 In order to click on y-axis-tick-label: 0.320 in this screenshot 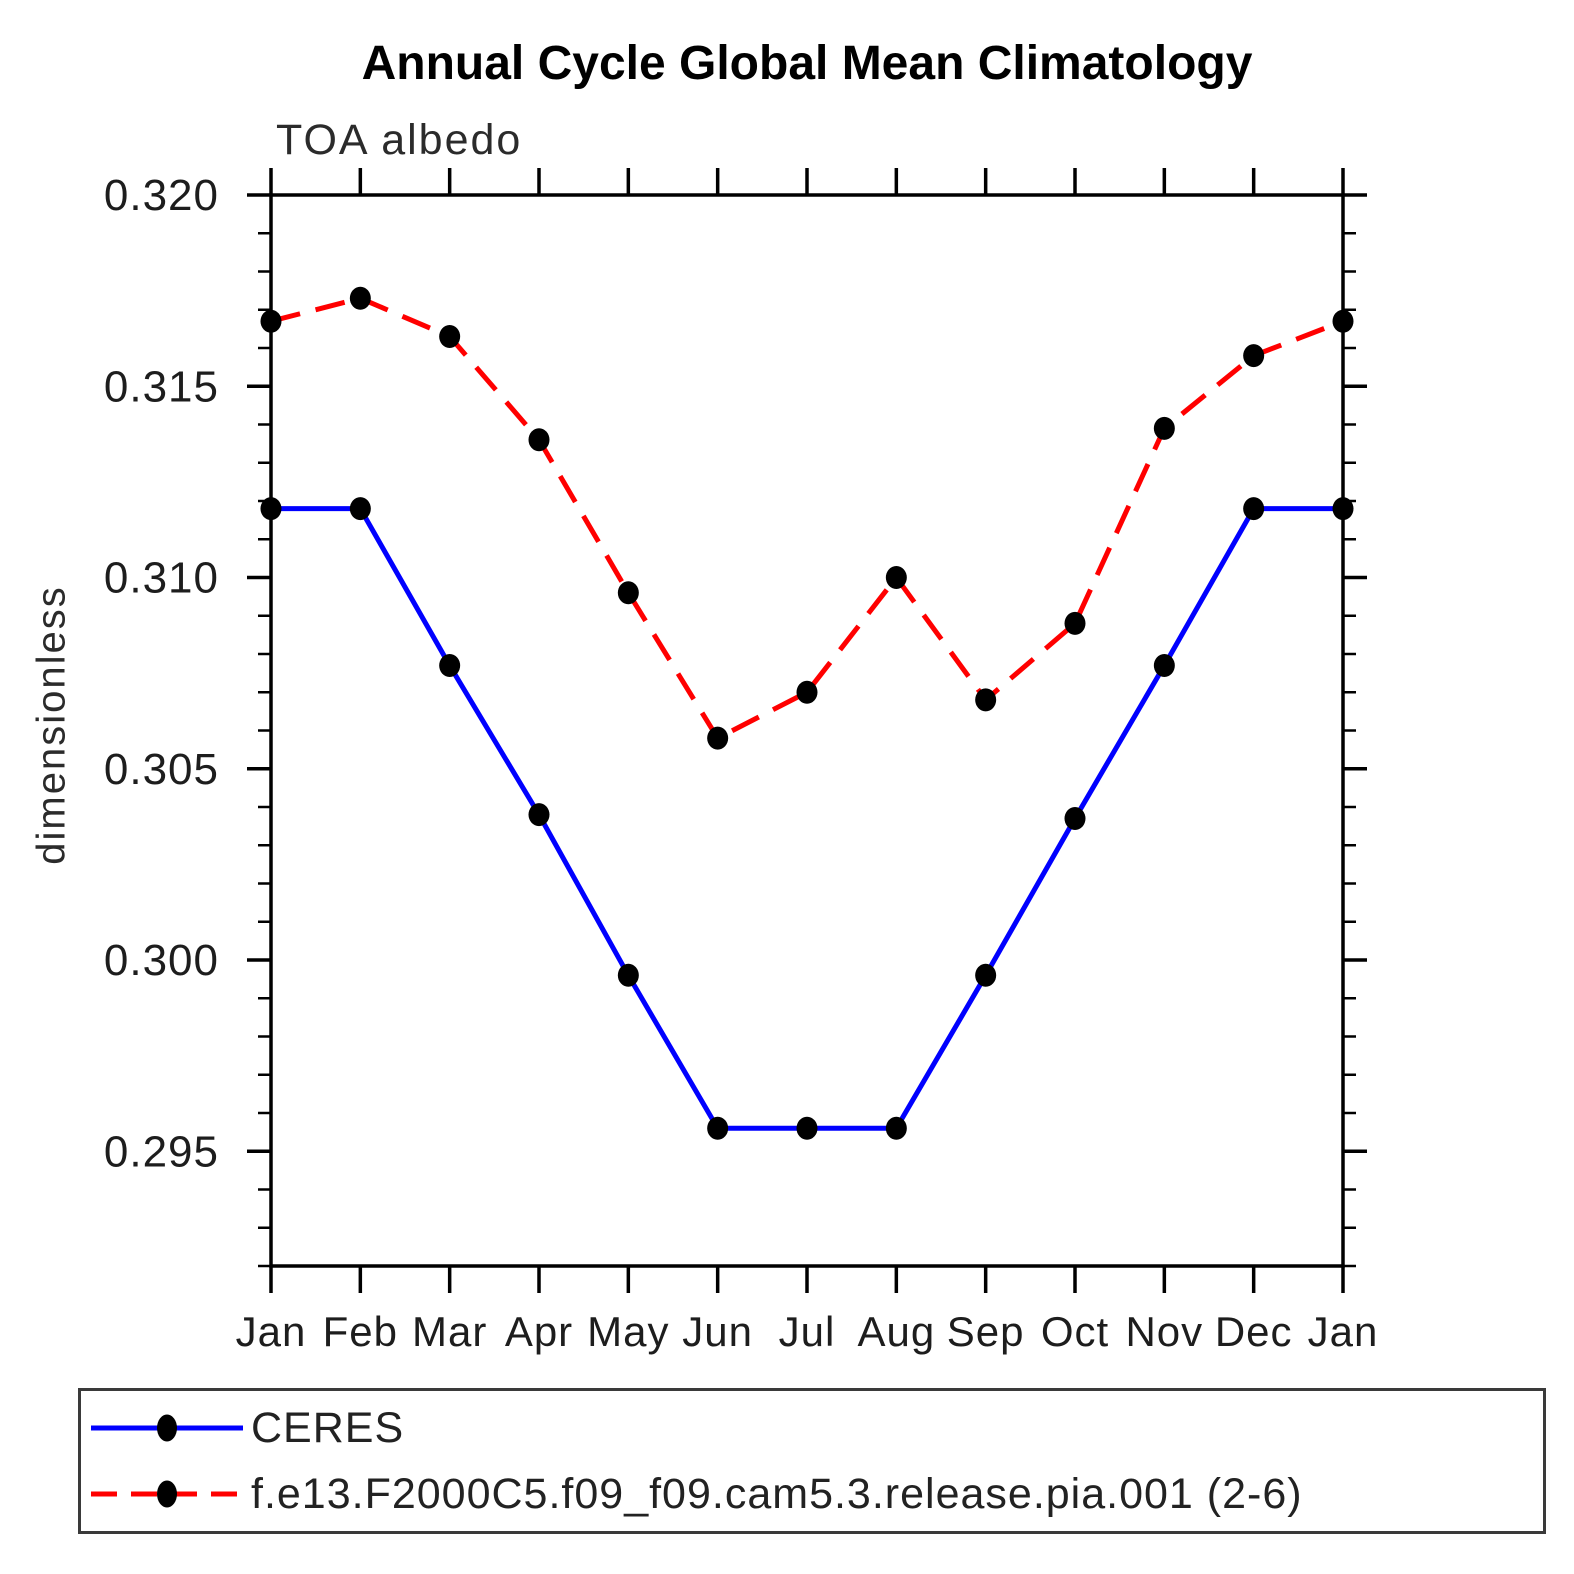, I will do `click(161, 195)`.